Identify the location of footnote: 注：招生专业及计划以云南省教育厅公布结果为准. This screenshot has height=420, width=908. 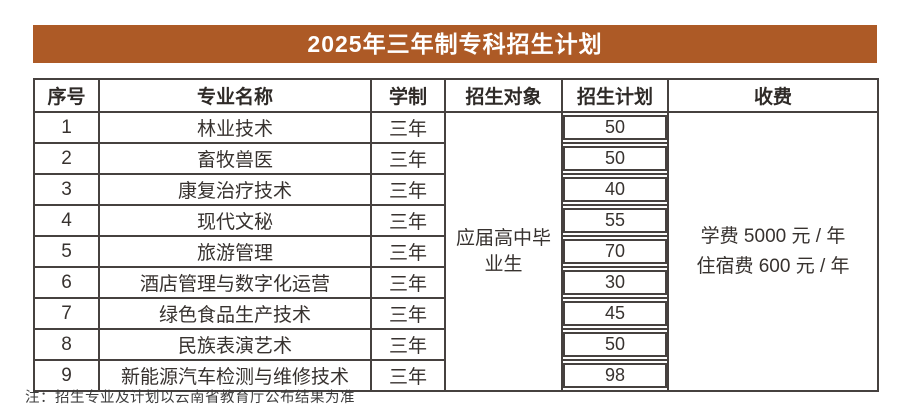
(190, 398).